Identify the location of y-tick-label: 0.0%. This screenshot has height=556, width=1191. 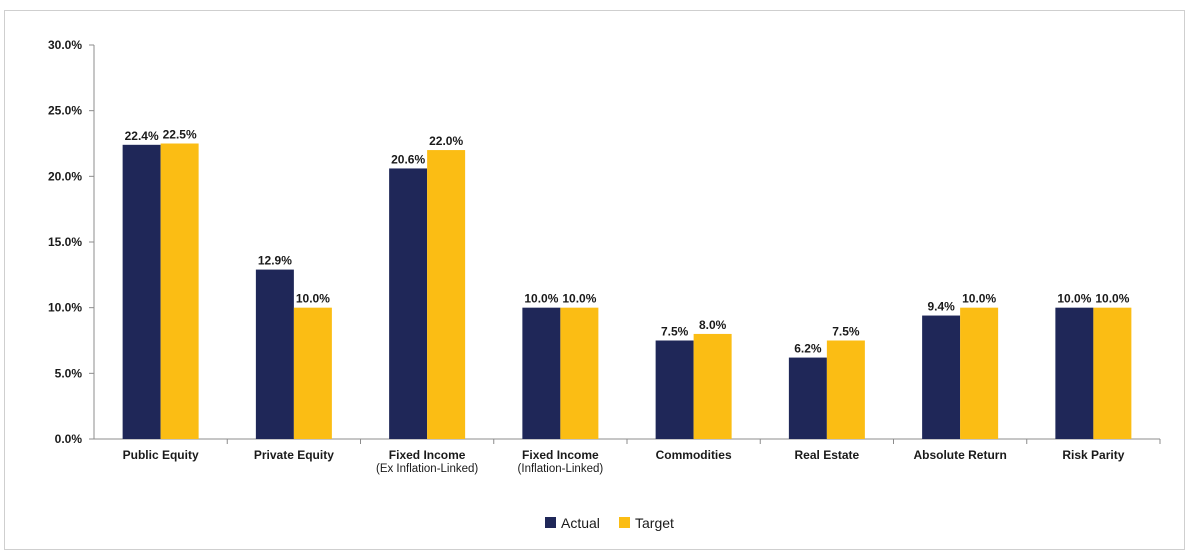
(69, 439).